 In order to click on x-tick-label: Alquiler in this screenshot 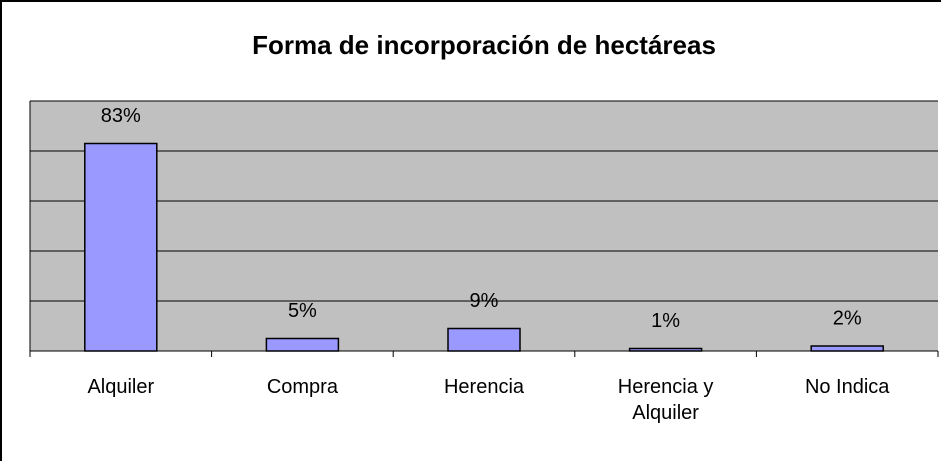, I will do `click(121, 387)`.